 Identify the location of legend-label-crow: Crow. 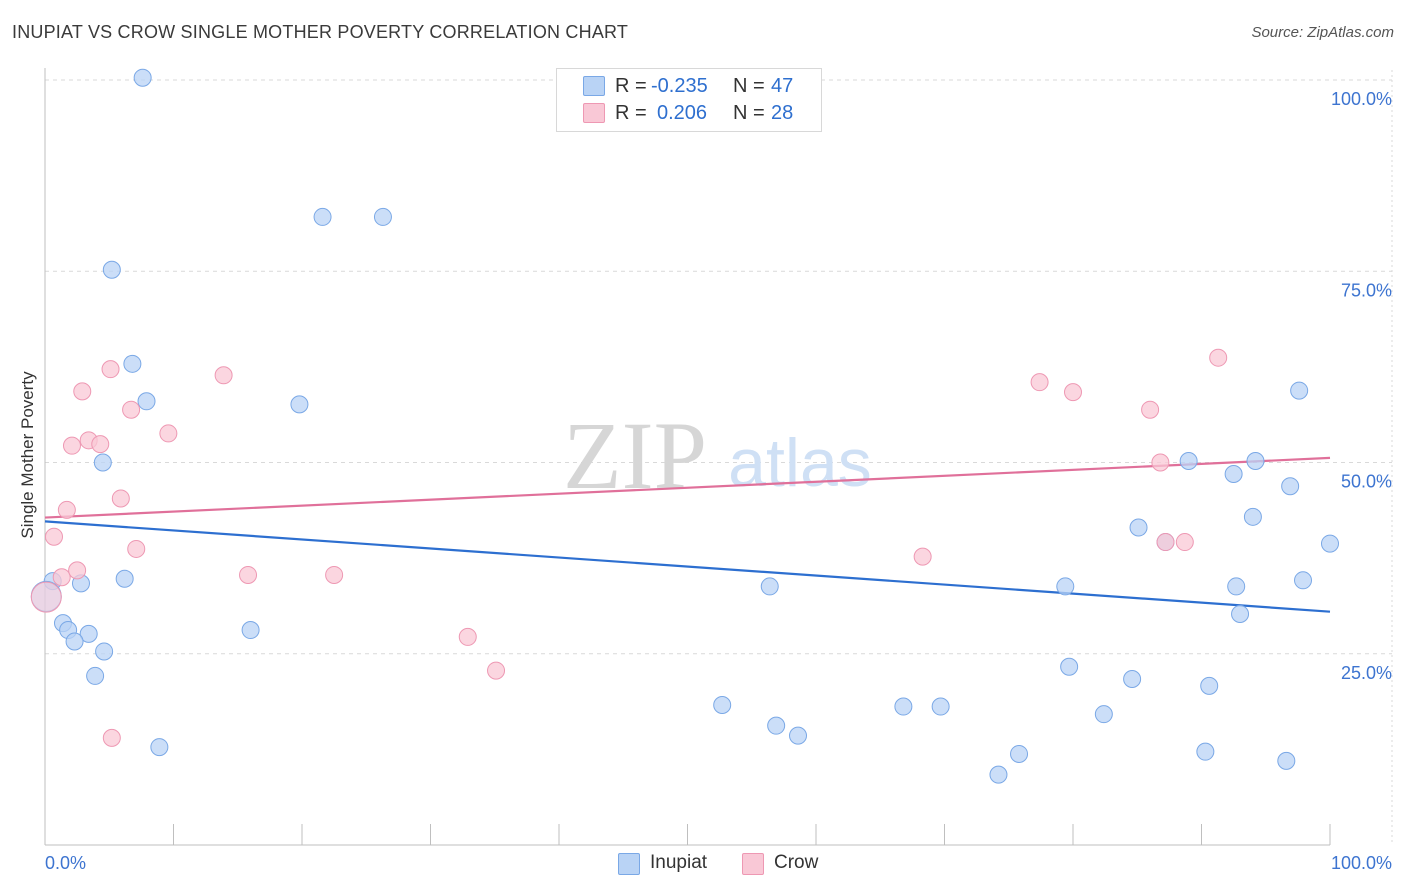
(796, 862).